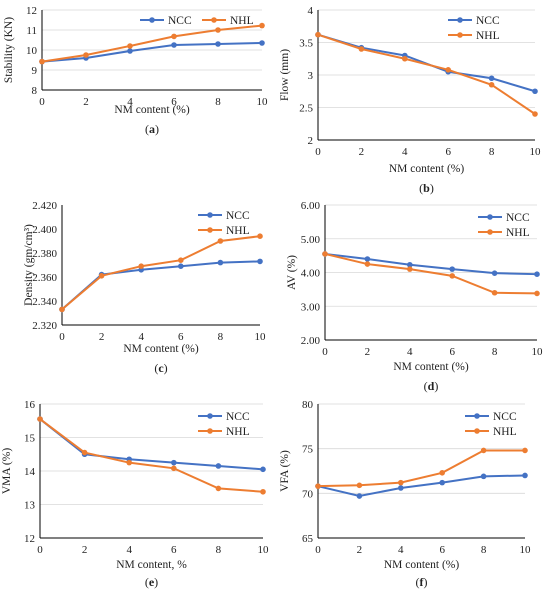 This screenshot has height=596, width=550. I want to click on y-tick-label: 2.320, so click(44, 326).